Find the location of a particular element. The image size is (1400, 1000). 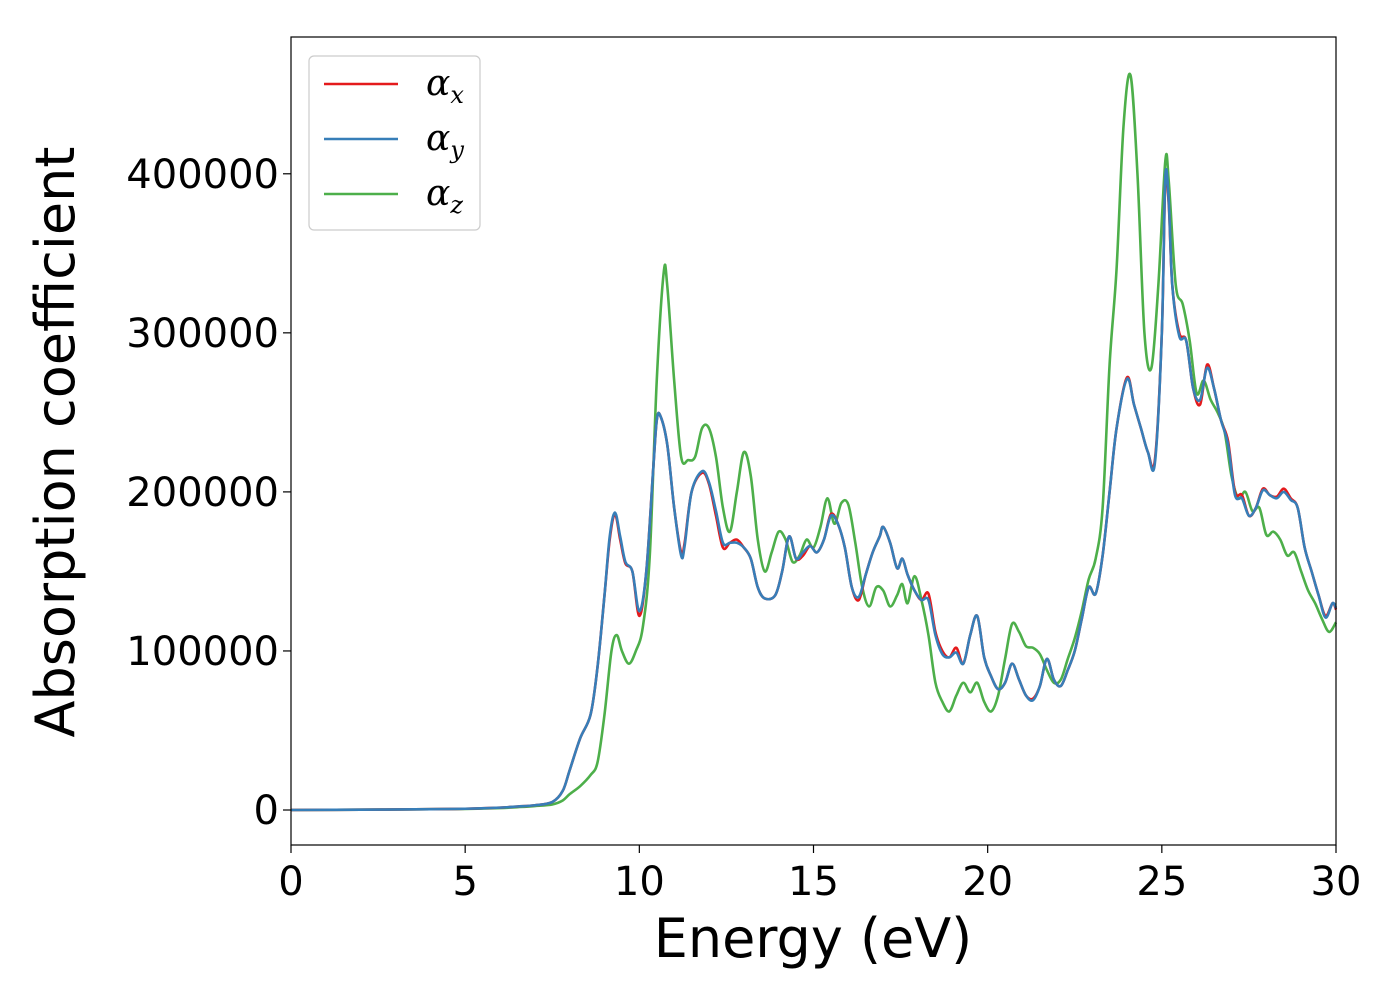

y-tick-label: 200000 is located at coordinates (202, 493).